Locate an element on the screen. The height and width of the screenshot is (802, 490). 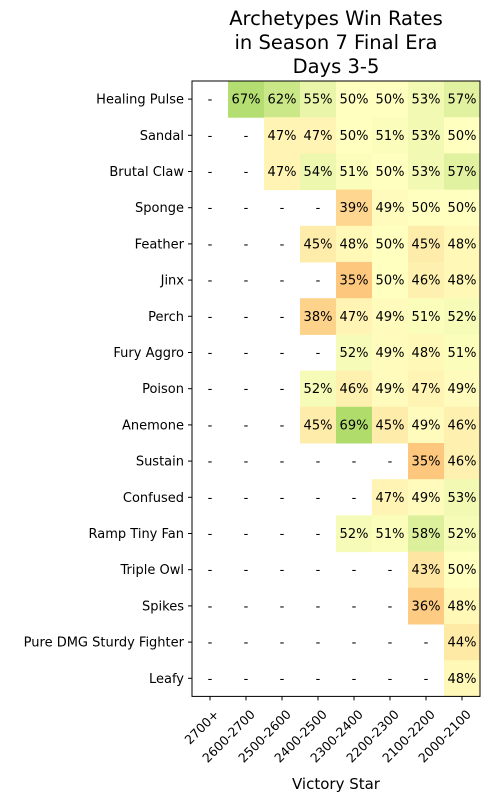
y-tick-label: Feather is located at coordinates (160, 244).